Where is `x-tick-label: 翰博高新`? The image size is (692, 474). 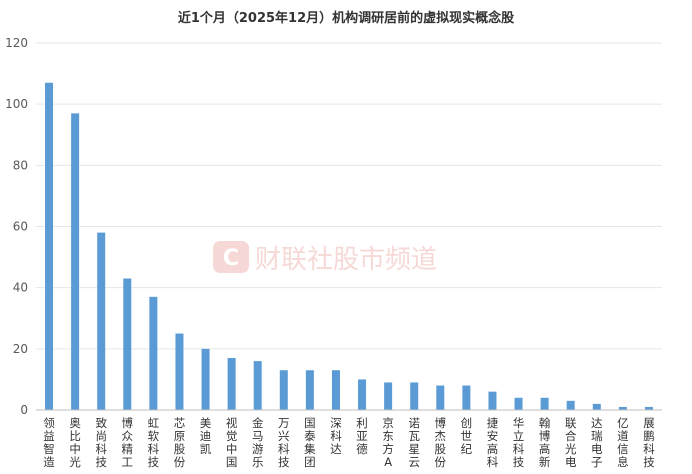
x-tick-label: 翰博高新 is located at coordinates (545, 442).